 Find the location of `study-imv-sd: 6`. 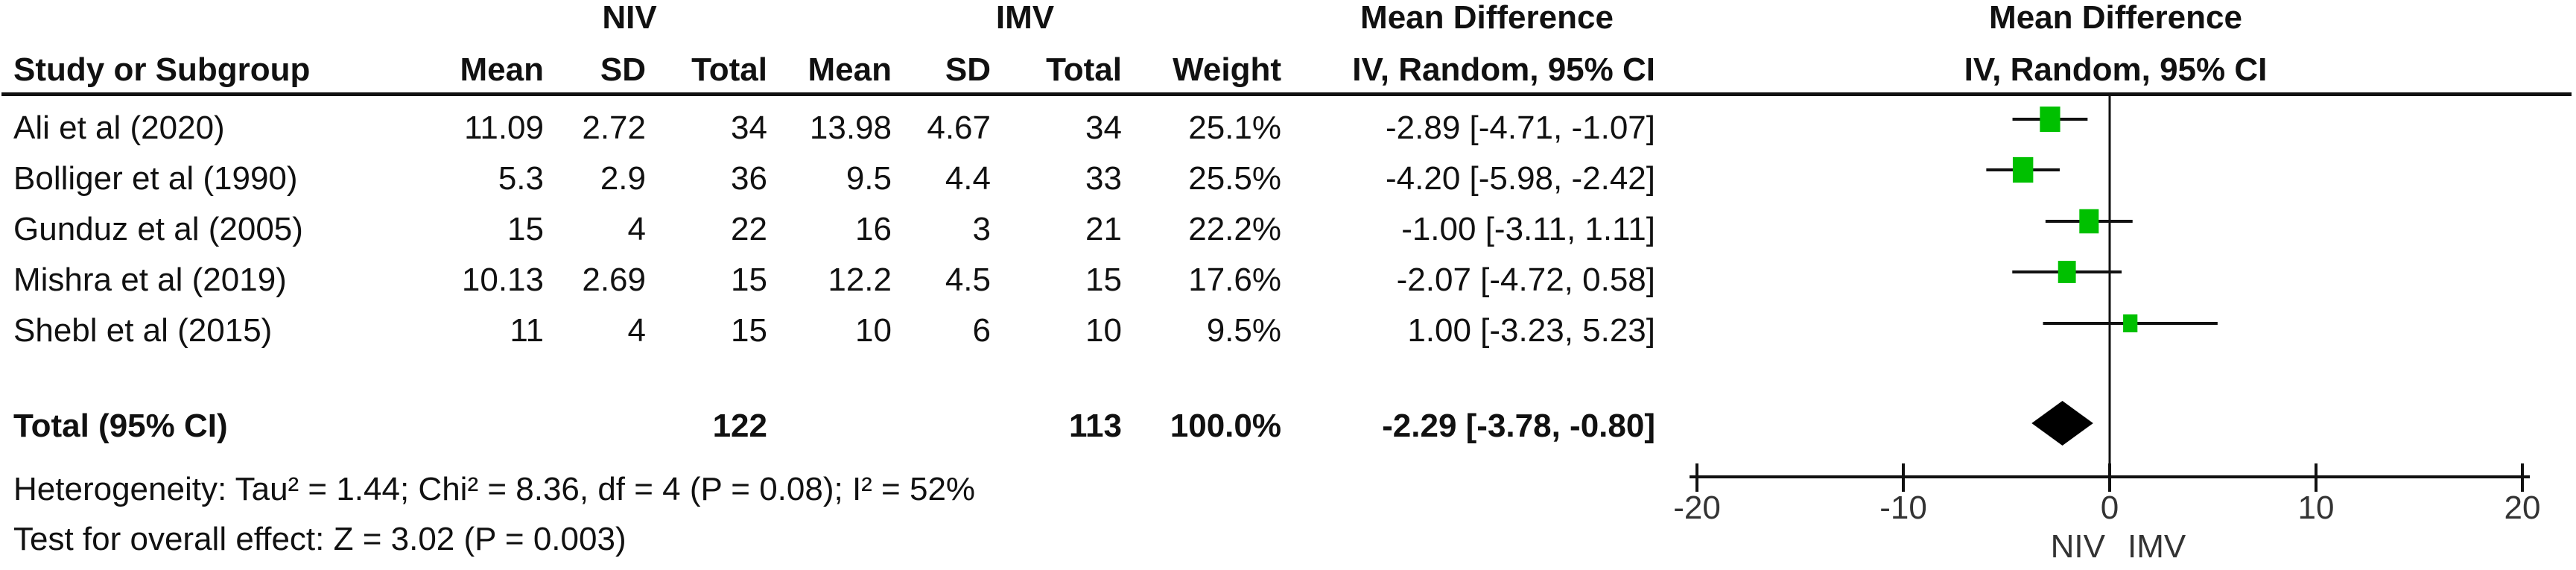

study-imv-sd: 6 is located at coordinates (982, 330).